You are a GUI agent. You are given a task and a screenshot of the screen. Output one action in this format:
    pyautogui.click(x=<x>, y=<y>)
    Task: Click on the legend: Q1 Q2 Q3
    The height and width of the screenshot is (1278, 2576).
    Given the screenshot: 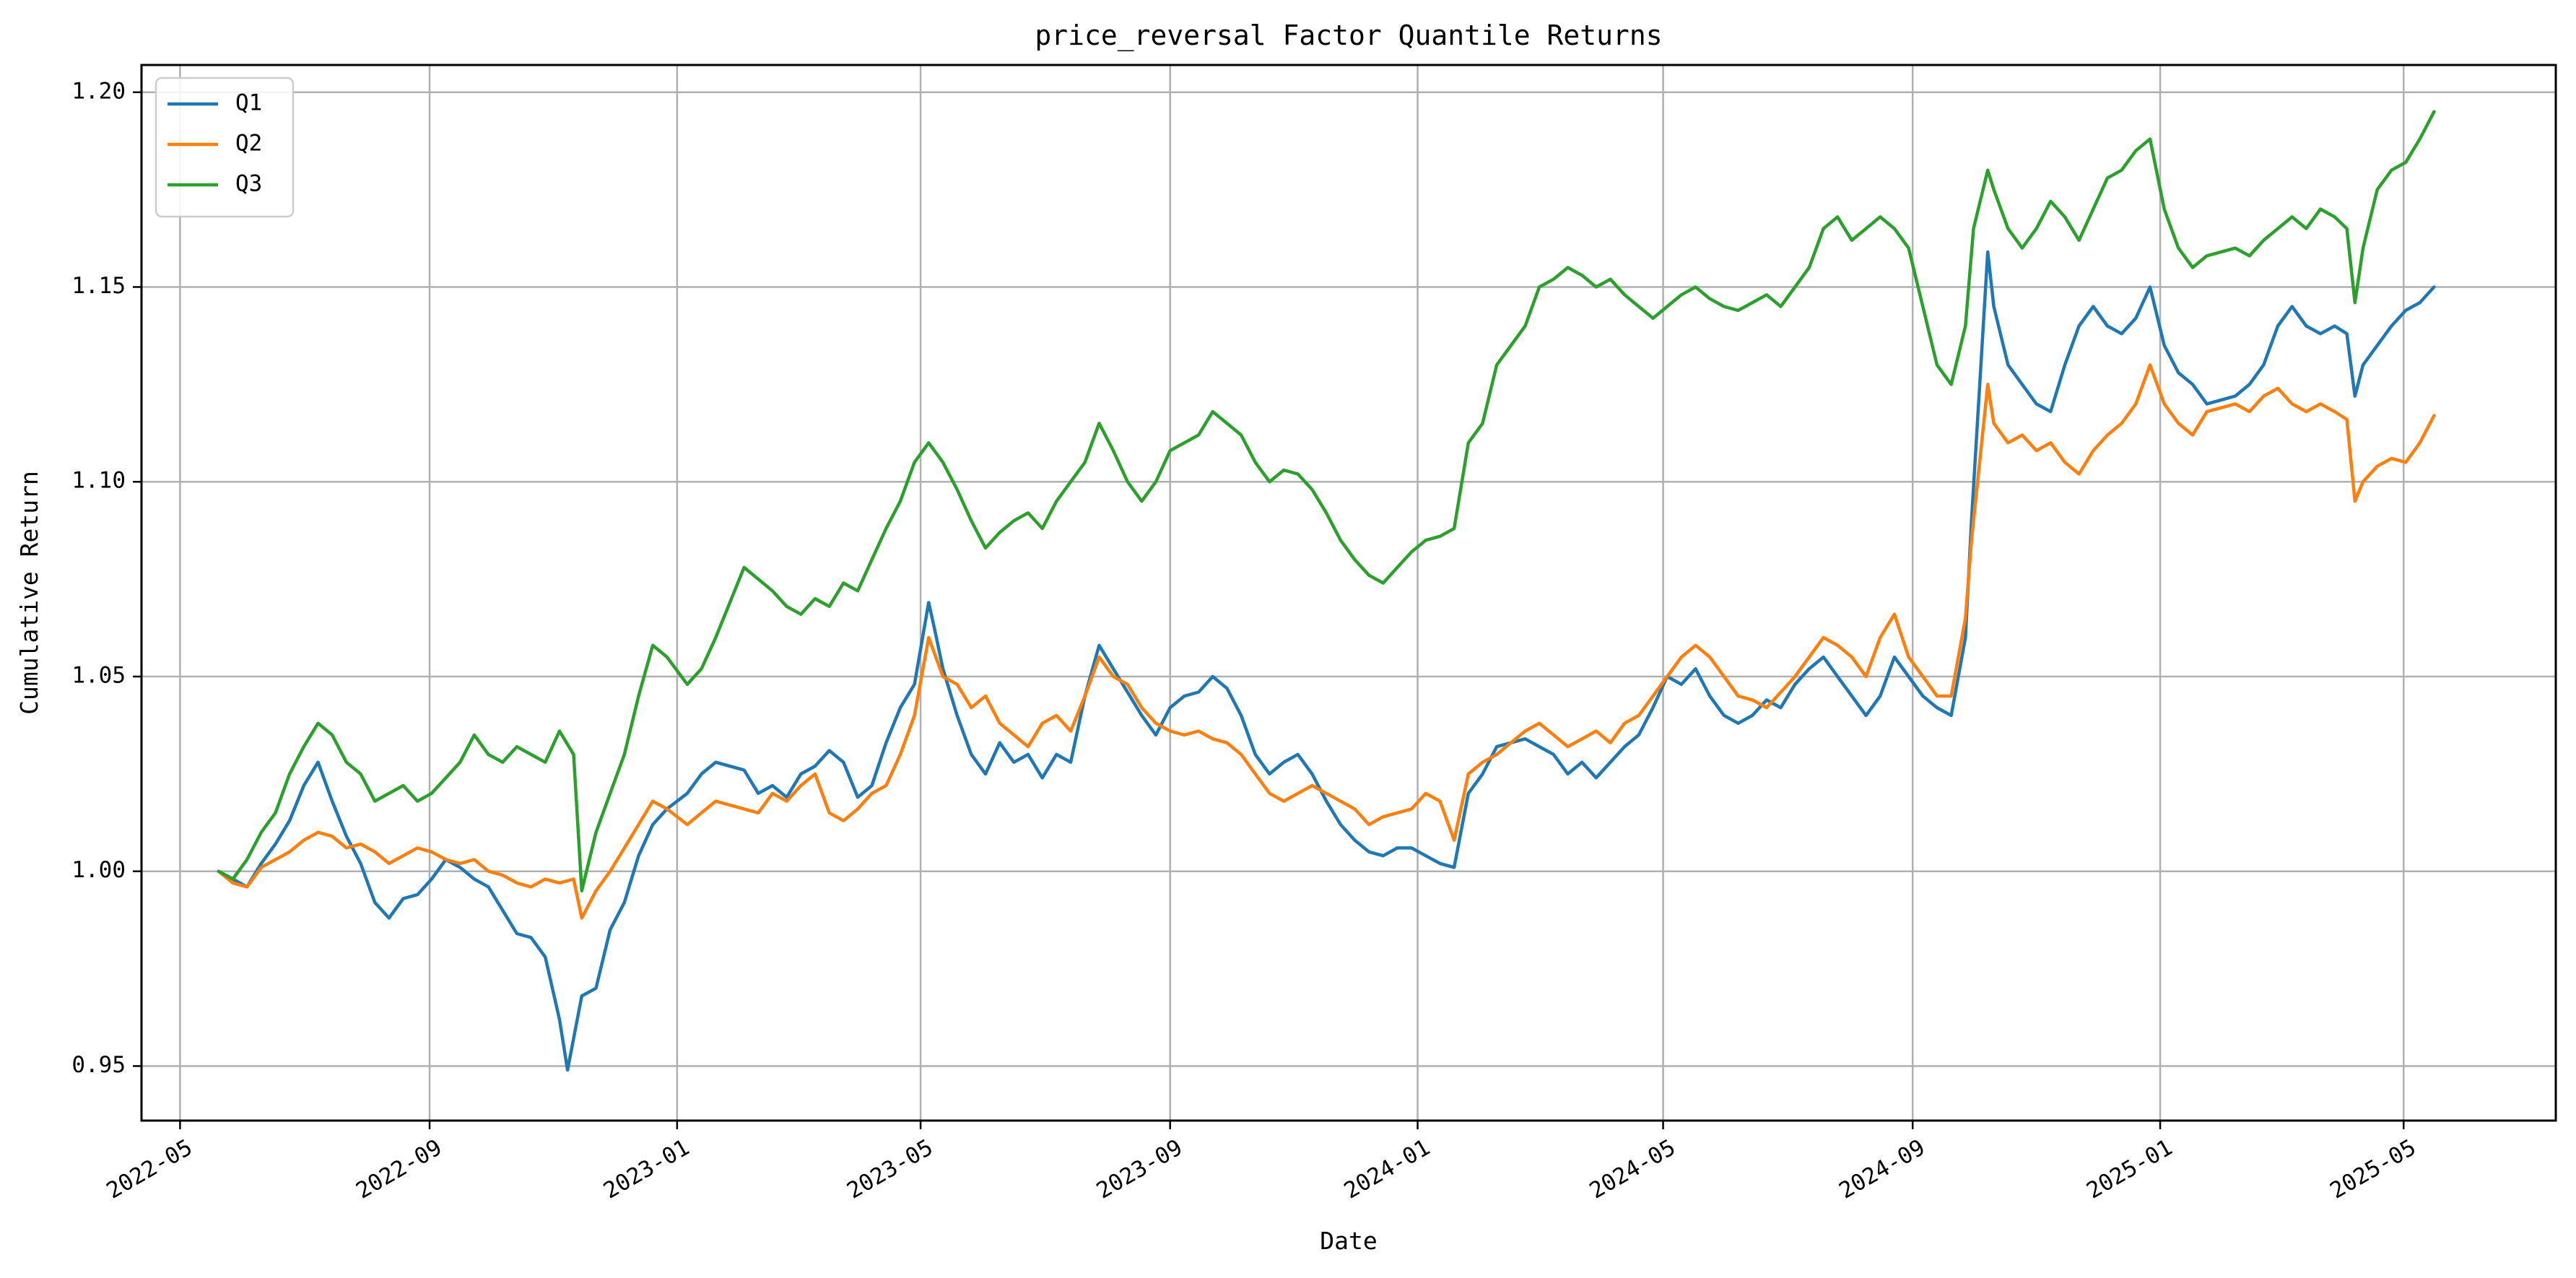 What is the action you would take?
    pyautogui.click(x=225, y=147)
    